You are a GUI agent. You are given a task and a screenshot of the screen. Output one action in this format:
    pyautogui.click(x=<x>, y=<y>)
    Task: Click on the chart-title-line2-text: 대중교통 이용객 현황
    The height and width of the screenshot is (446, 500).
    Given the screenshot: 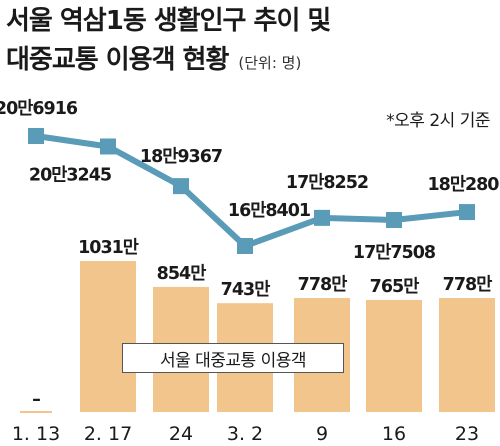 What is the action you would take?
    pyautogui.click(x=117, y=60)
    